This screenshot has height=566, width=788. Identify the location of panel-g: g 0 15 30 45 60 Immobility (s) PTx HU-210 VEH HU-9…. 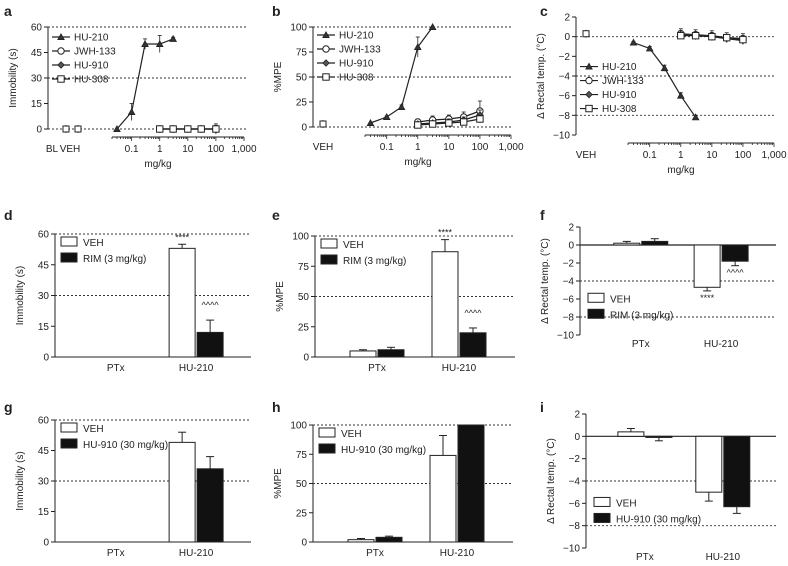
(127, 479).